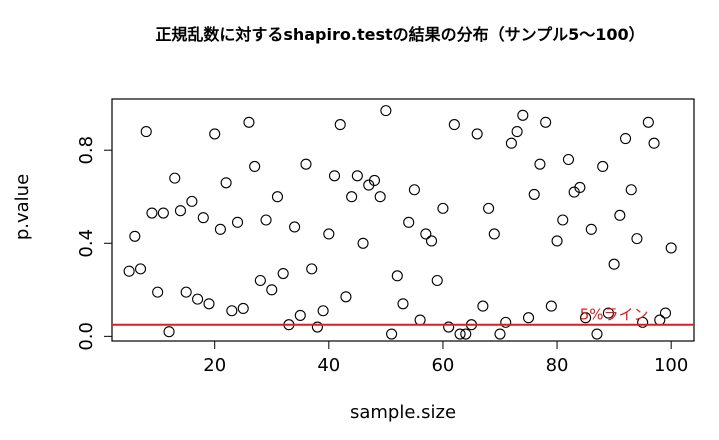 The width and height of the screenshot is (719, 440). I want to click on x-tick-label: 20, so click(214, 365).